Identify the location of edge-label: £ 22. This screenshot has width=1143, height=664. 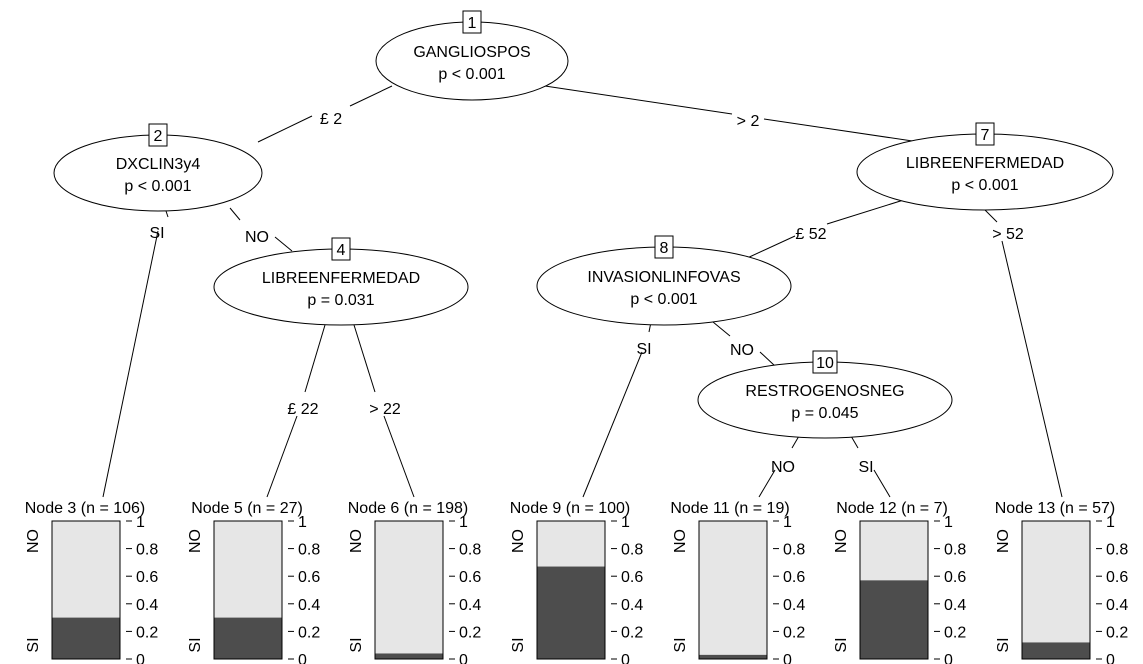
(302, 409).